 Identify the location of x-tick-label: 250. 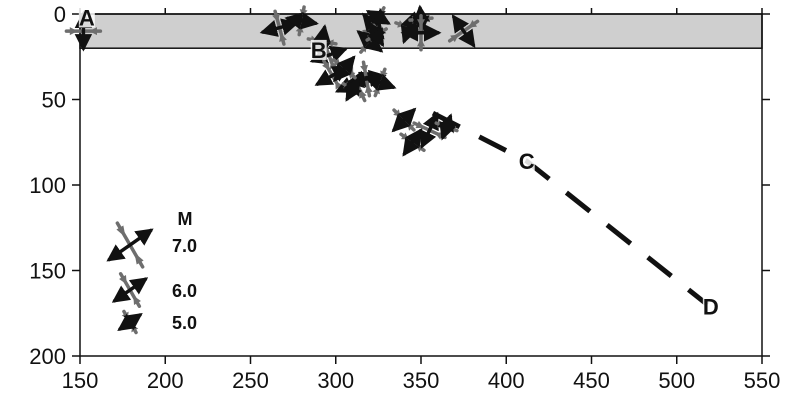
(250, 380).